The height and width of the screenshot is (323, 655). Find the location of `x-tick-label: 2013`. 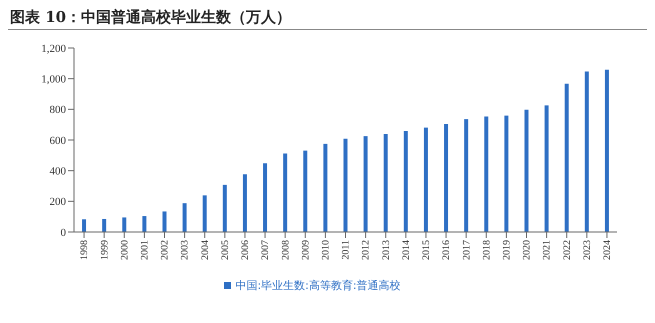

x-tick-label: 2013 is located at coordinates (386, 250).